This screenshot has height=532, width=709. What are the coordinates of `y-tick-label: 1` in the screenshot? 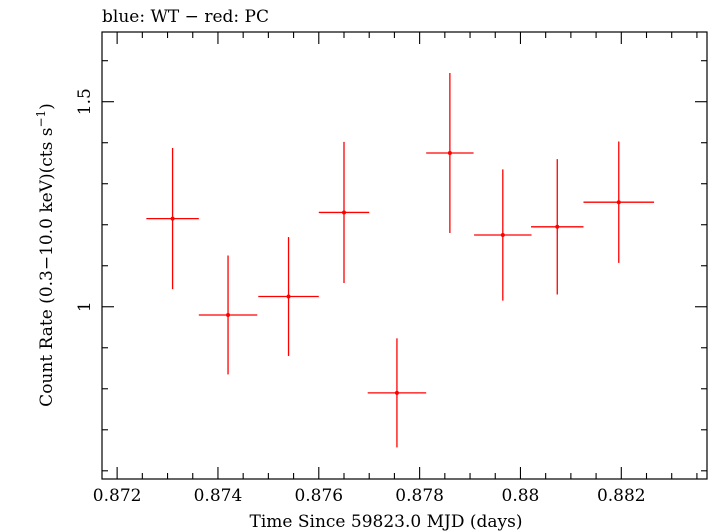 It's located at (85, 306).